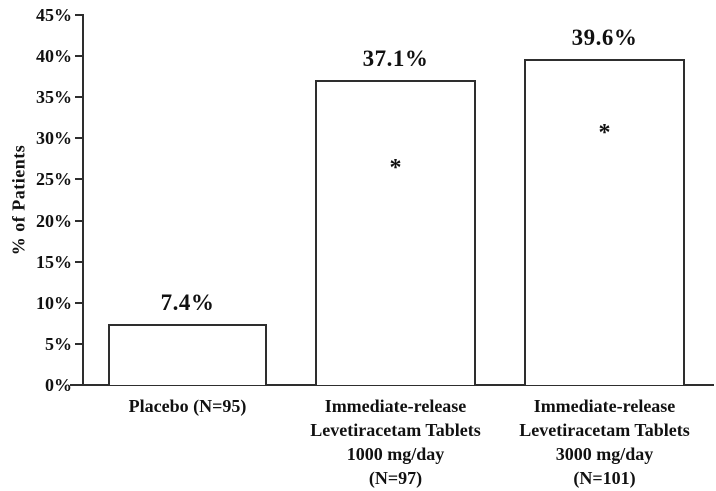 The width and height of the screenshot is (716, 491). I want to click on y-tick-label: 20%, so click(54, 220).